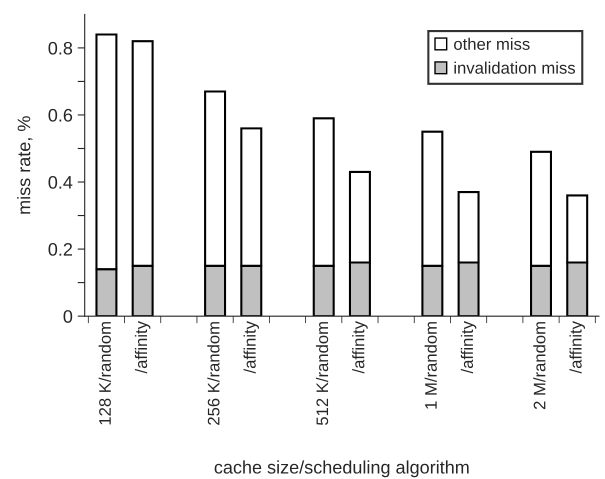 Image resolution: width=605 pixels, height=479 pixels. Describe the element at coordinates (24, 165) in the screenshot. I see `y-axis-title: miss rate, %` at that location.